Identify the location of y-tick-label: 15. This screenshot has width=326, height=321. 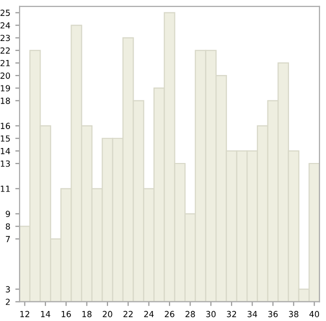
(5, 138).